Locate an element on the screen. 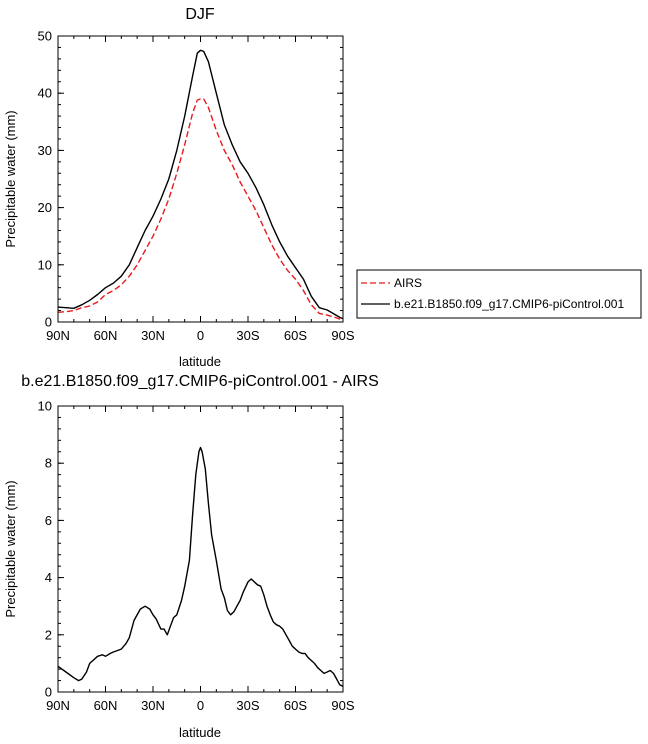 This screenshot has height=744, width=648. legend-label-model: b.e21.B1850.f09_g17.CMIP6-piControl.001 is located at coordinates (509, 304).